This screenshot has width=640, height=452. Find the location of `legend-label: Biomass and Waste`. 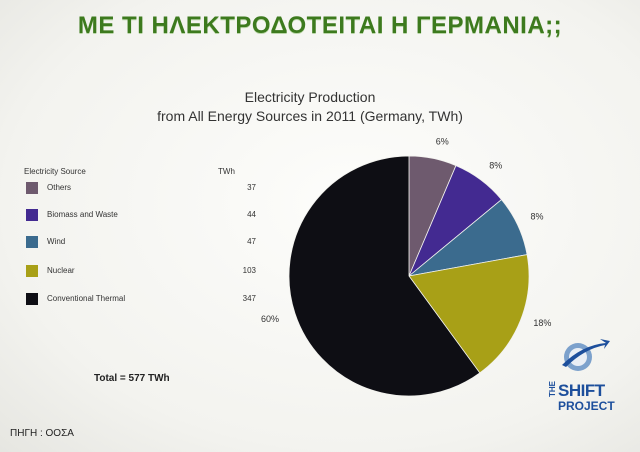

legend-label: Biomass and Waste is located at coordinates (82, 214).